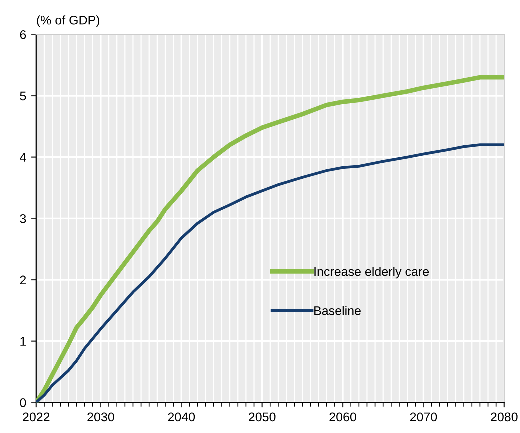 Image resolution: width=520 pixels, height=433 pixels. I want to click on y-tick-label: 1, so click(23, 341).